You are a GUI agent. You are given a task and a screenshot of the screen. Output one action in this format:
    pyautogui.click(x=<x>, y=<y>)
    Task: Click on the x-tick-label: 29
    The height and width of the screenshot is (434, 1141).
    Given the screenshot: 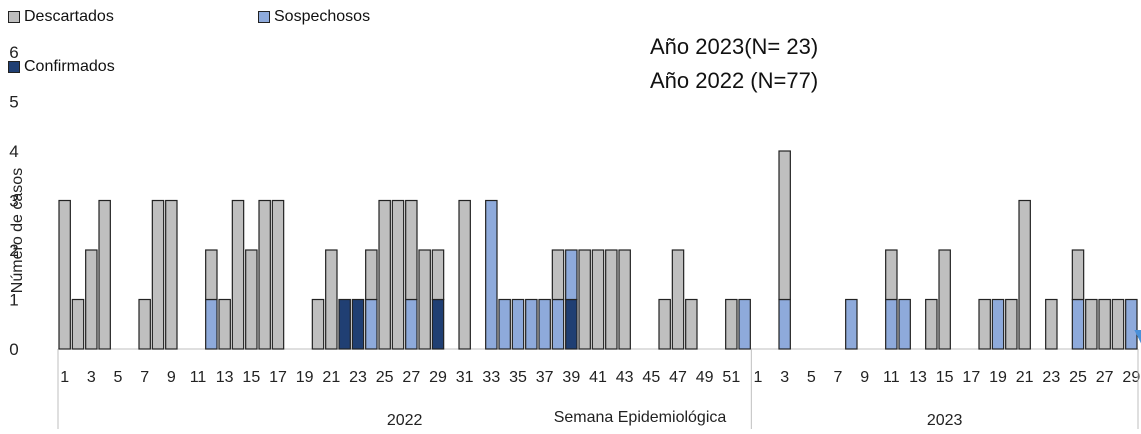 What is the action you would take?
    pyautogui.click(x=438, y=377)
    